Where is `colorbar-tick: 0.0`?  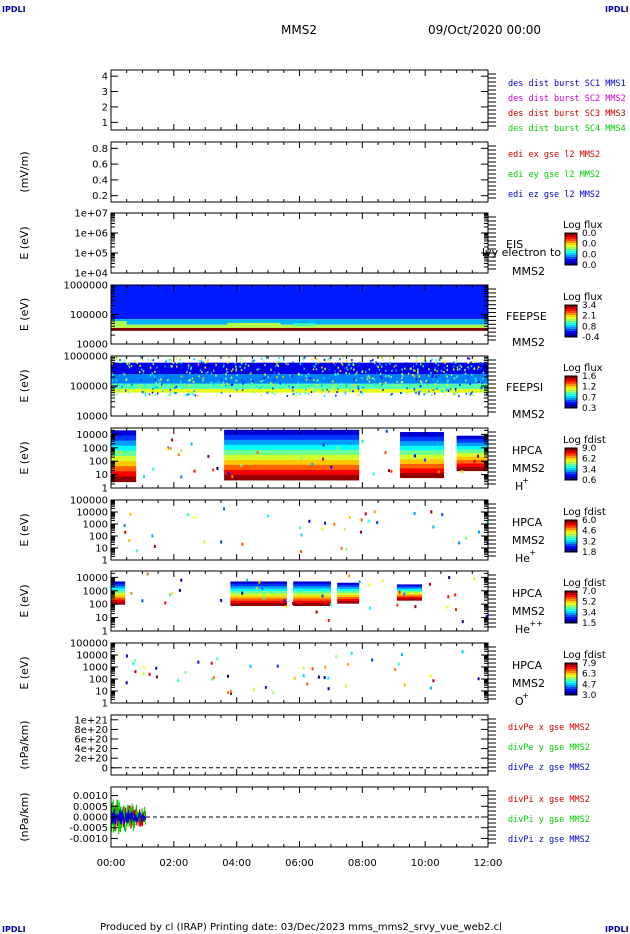
colorbar-tick: 0.0 is located at coordinates (589, 234).